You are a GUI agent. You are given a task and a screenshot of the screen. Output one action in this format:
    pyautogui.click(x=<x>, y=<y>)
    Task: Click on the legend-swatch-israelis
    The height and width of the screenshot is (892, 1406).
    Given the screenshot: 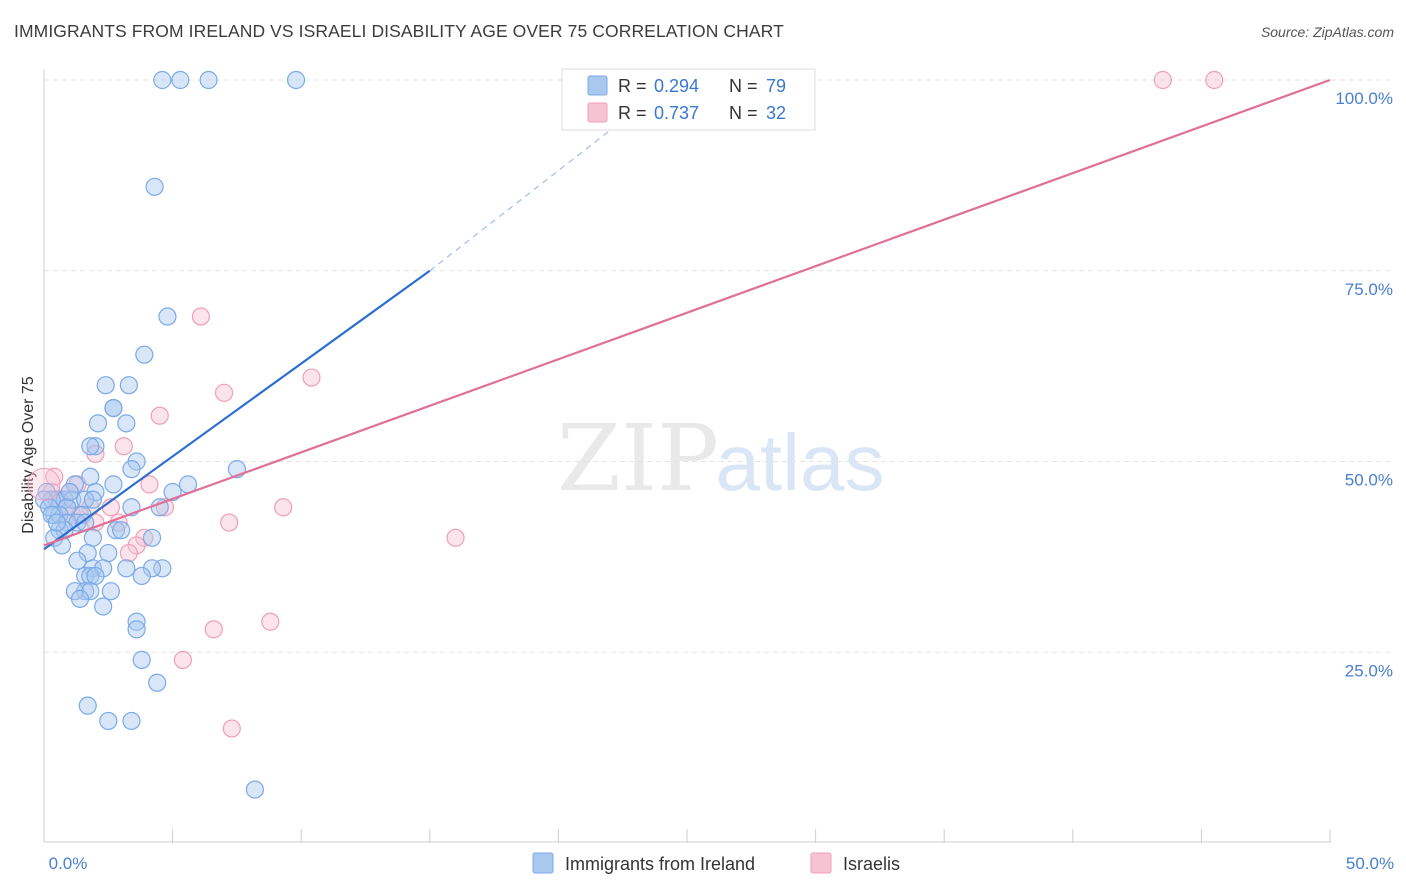 What is the action you would take?
    pyautogui.click(x=597, y=112)
    